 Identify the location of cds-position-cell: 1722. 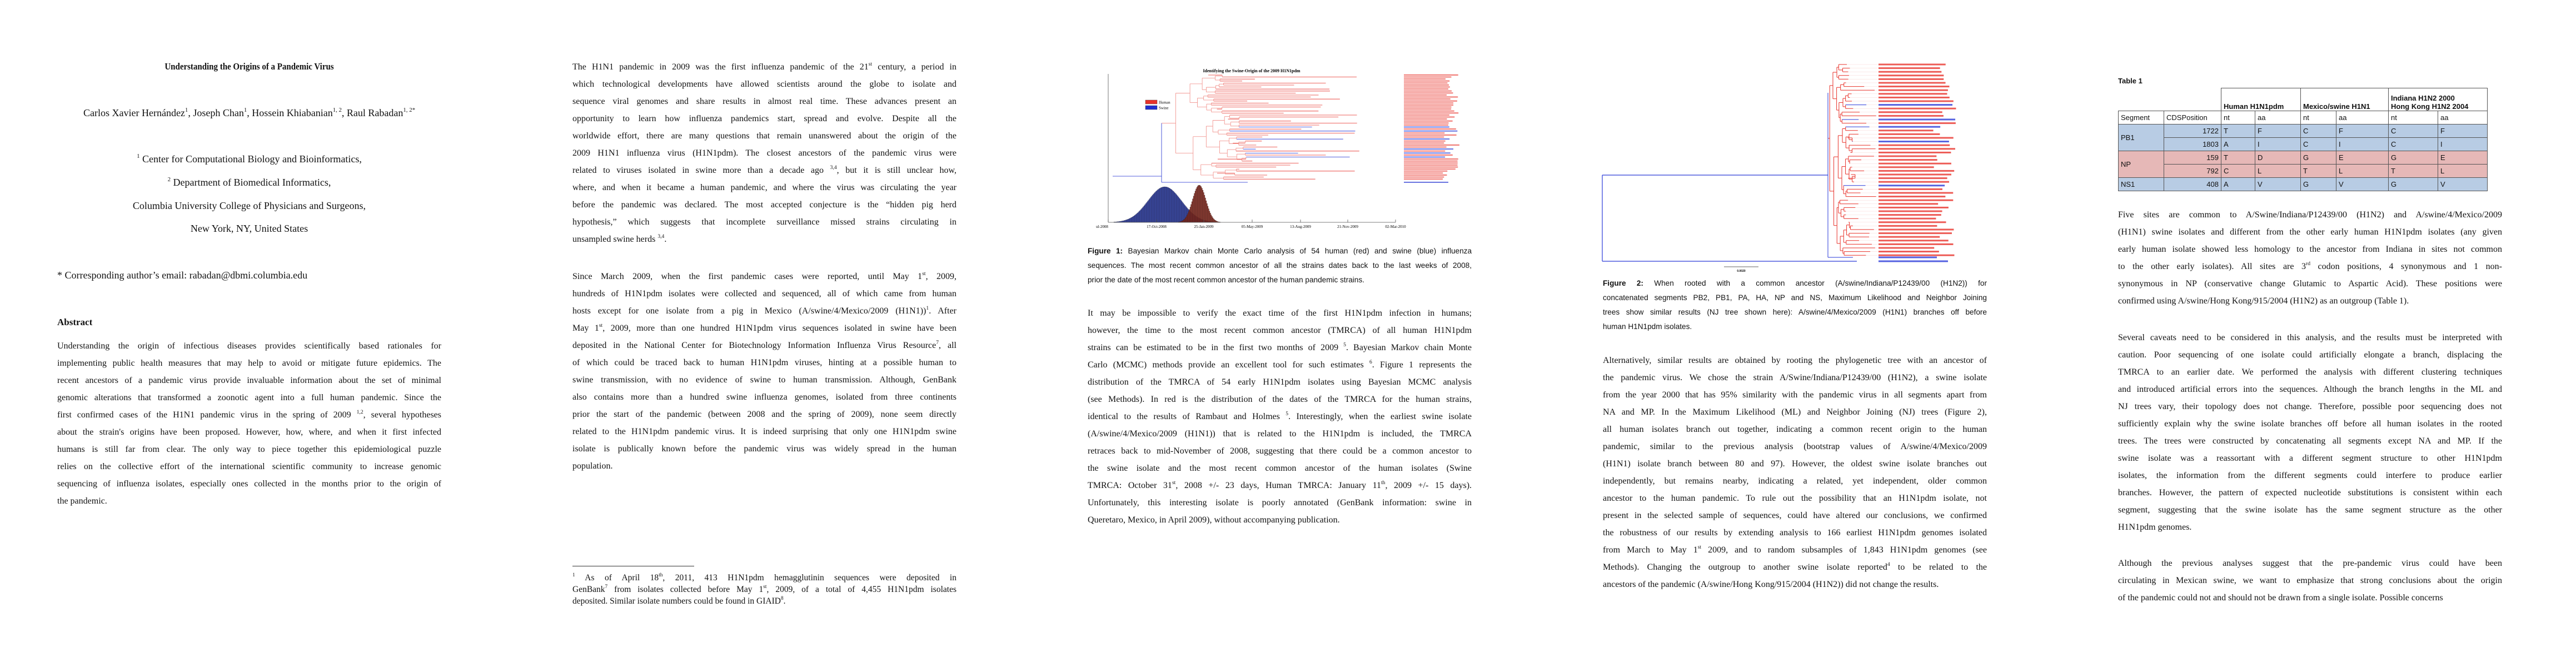
(2192, 131).